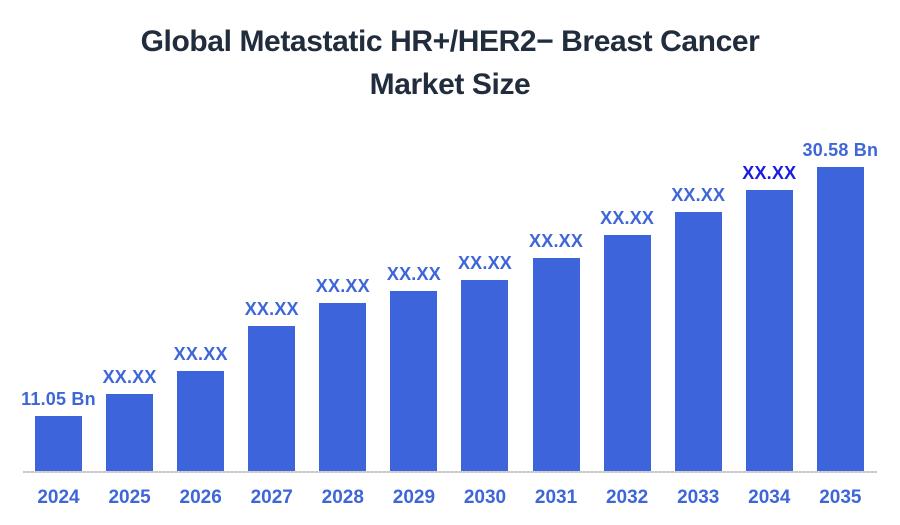 This screenshot has height=525, width=900. What do you see at coordinates (271, 497) in the screenshot?
I see `x-axis-tick-label: 2027` at bounding box center [271, 497].